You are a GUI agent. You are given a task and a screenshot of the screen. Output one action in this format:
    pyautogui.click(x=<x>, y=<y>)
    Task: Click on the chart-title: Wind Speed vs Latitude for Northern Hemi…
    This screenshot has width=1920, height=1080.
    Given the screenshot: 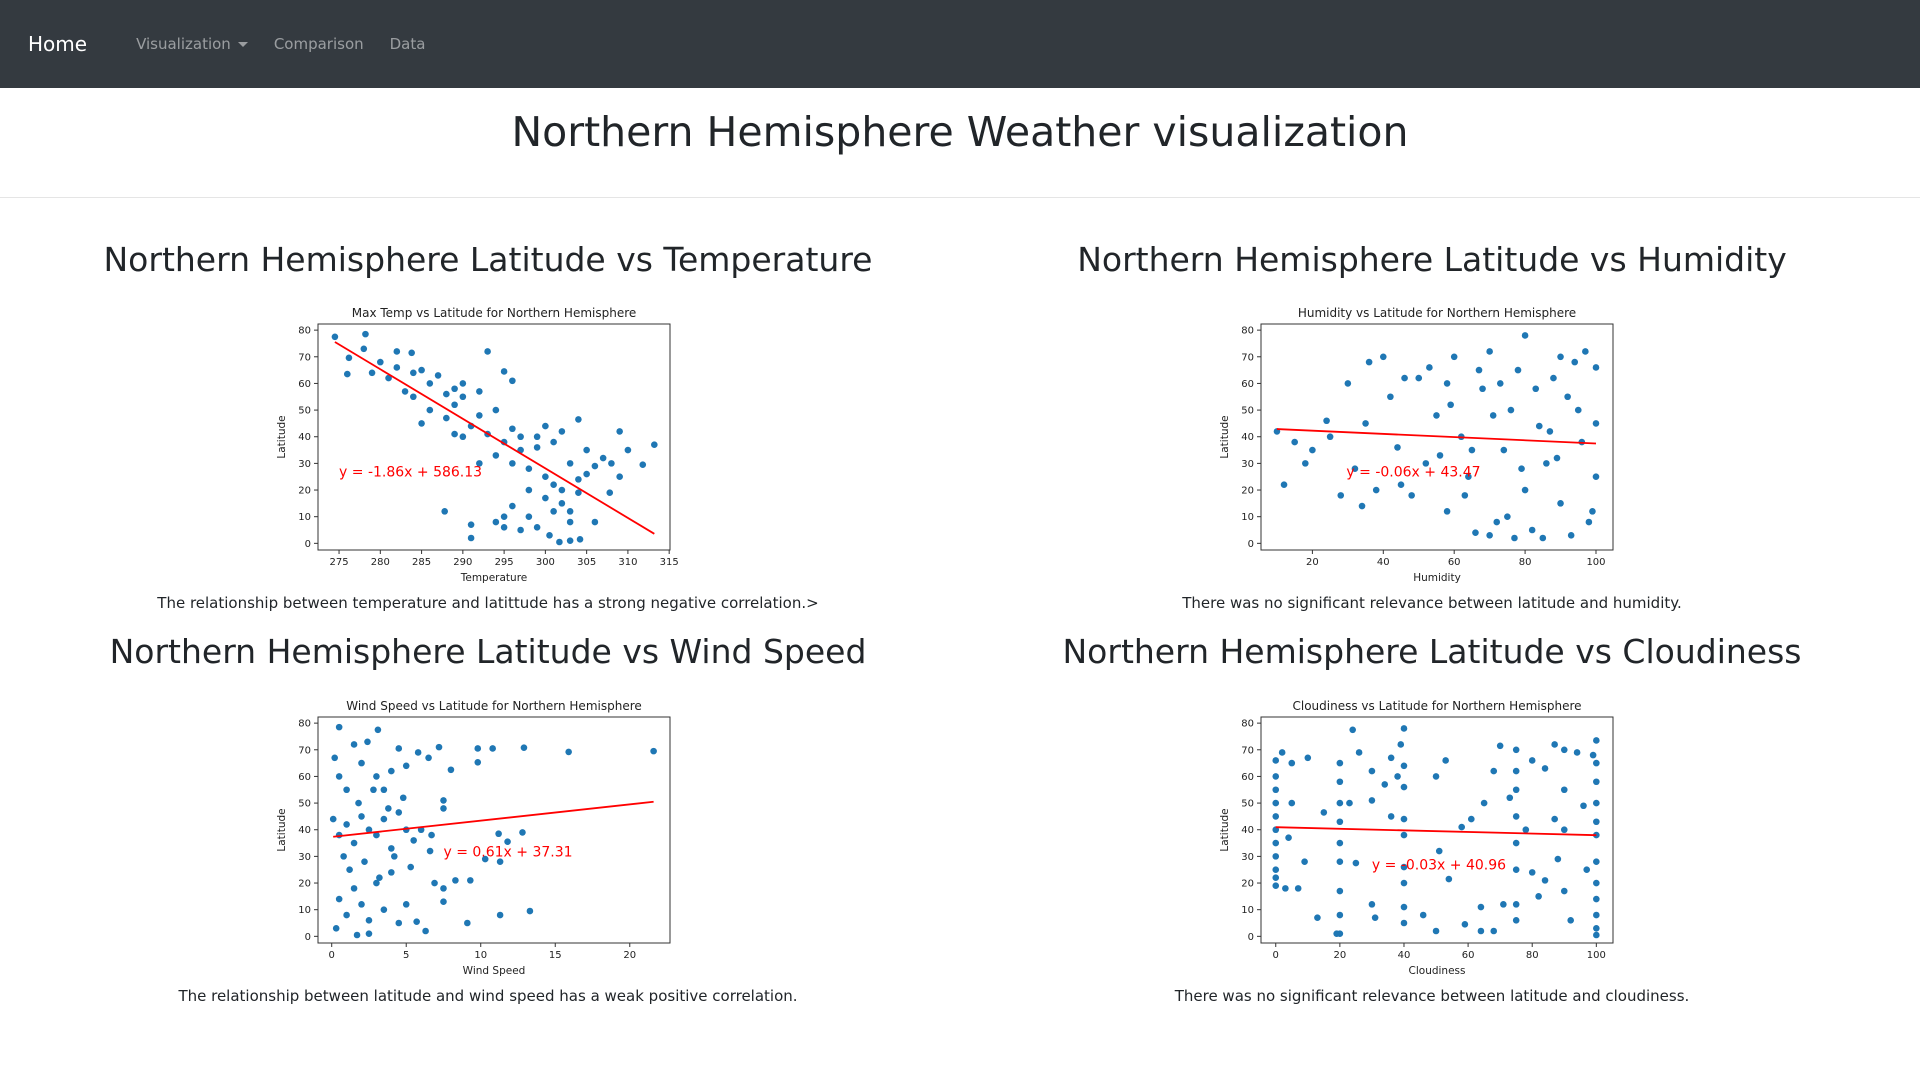 What is the action you would take?
    pyautogui.click(x=494, y=706)
    